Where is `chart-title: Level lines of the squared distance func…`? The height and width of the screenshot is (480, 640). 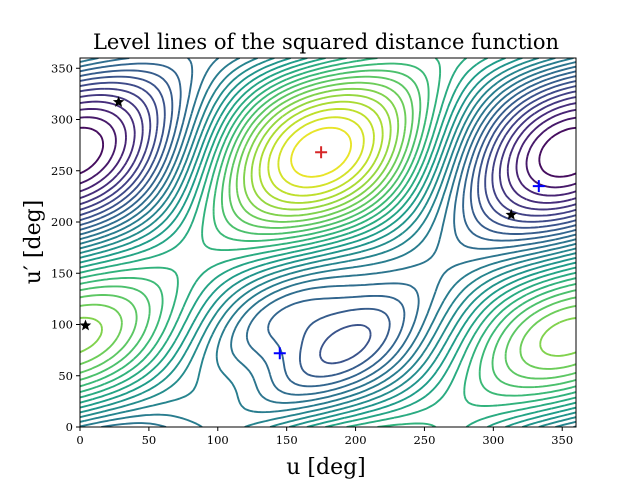 chart-title: Level lines of the squared distance func… is located at coordinates (326, 42).